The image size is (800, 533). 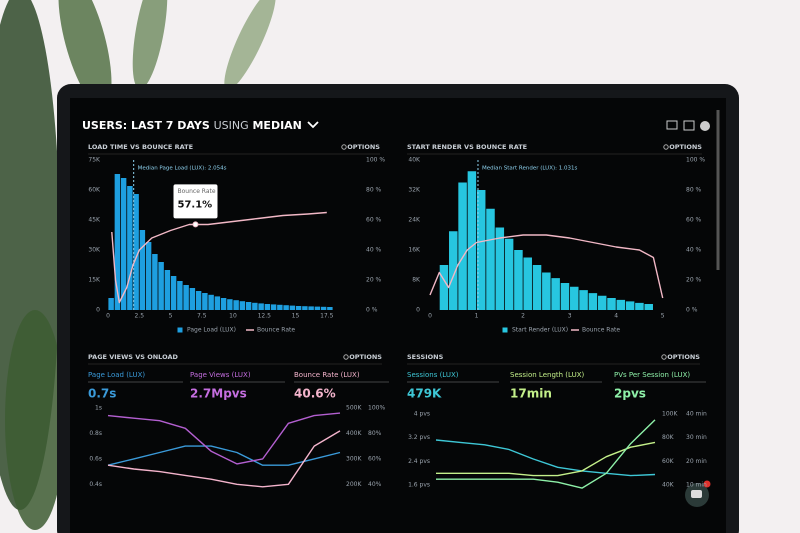 I want to click on x-tick-label: 5, so click(x=663, y=316).